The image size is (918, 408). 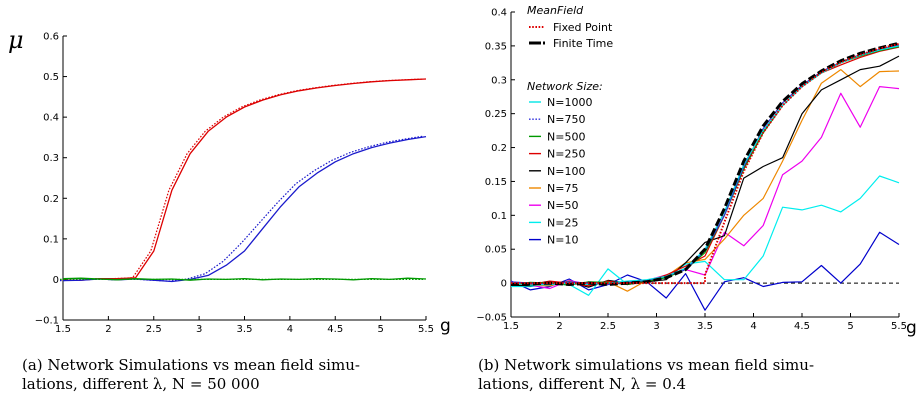 I want to click on legend-label: N=10, so click(x=562, y=240).